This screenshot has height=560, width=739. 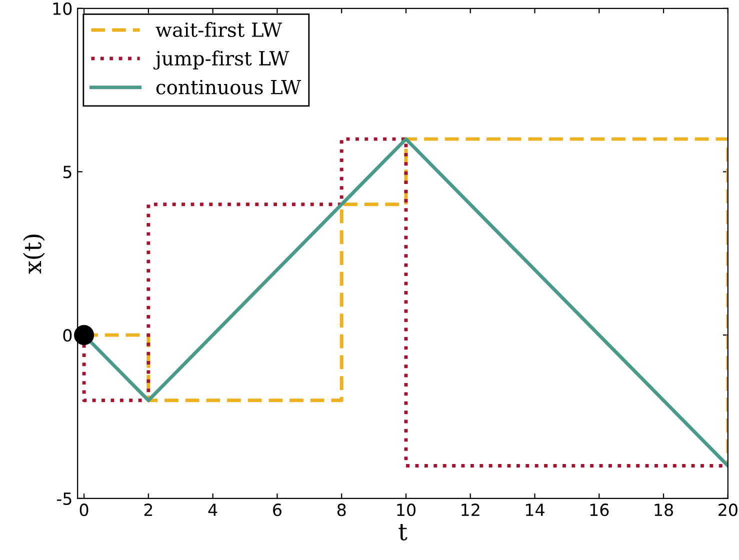 What do you see at coordinates (34, 254) in the screenshot?
I see `y-axis-title: x(t)` at bounding box center [34, 254].